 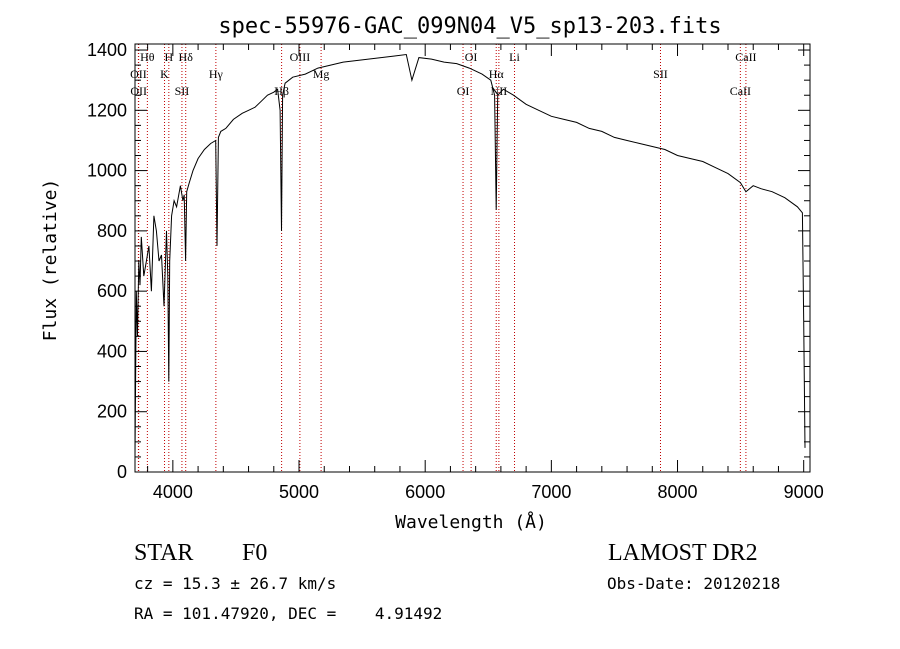 I want to click on spectral-line-label: Li, so click(x=514, y=57).